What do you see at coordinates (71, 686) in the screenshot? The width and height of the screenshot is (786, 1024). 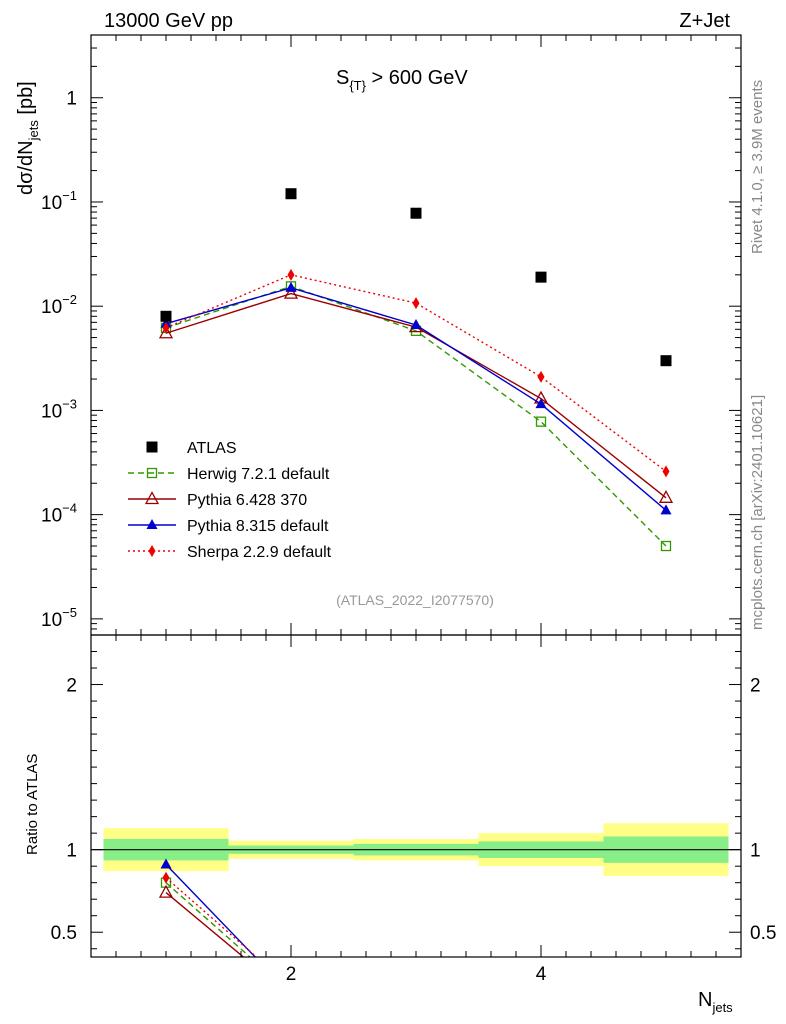 I see `ratio-tick-label-left: 2` at bounding box center [71, 686].